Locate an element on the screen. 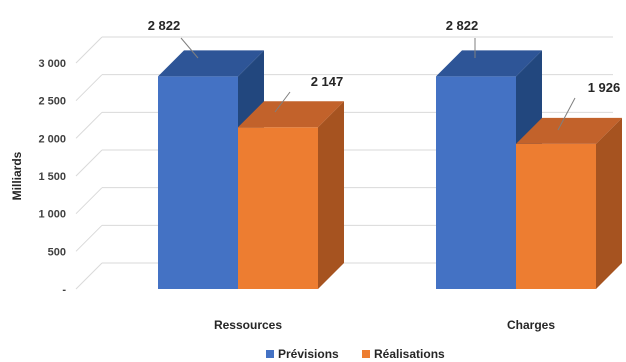 Image resolution: width=626 pixels, height=362 pixels. bar-realisations-charges is located at coordinates (556, 216).